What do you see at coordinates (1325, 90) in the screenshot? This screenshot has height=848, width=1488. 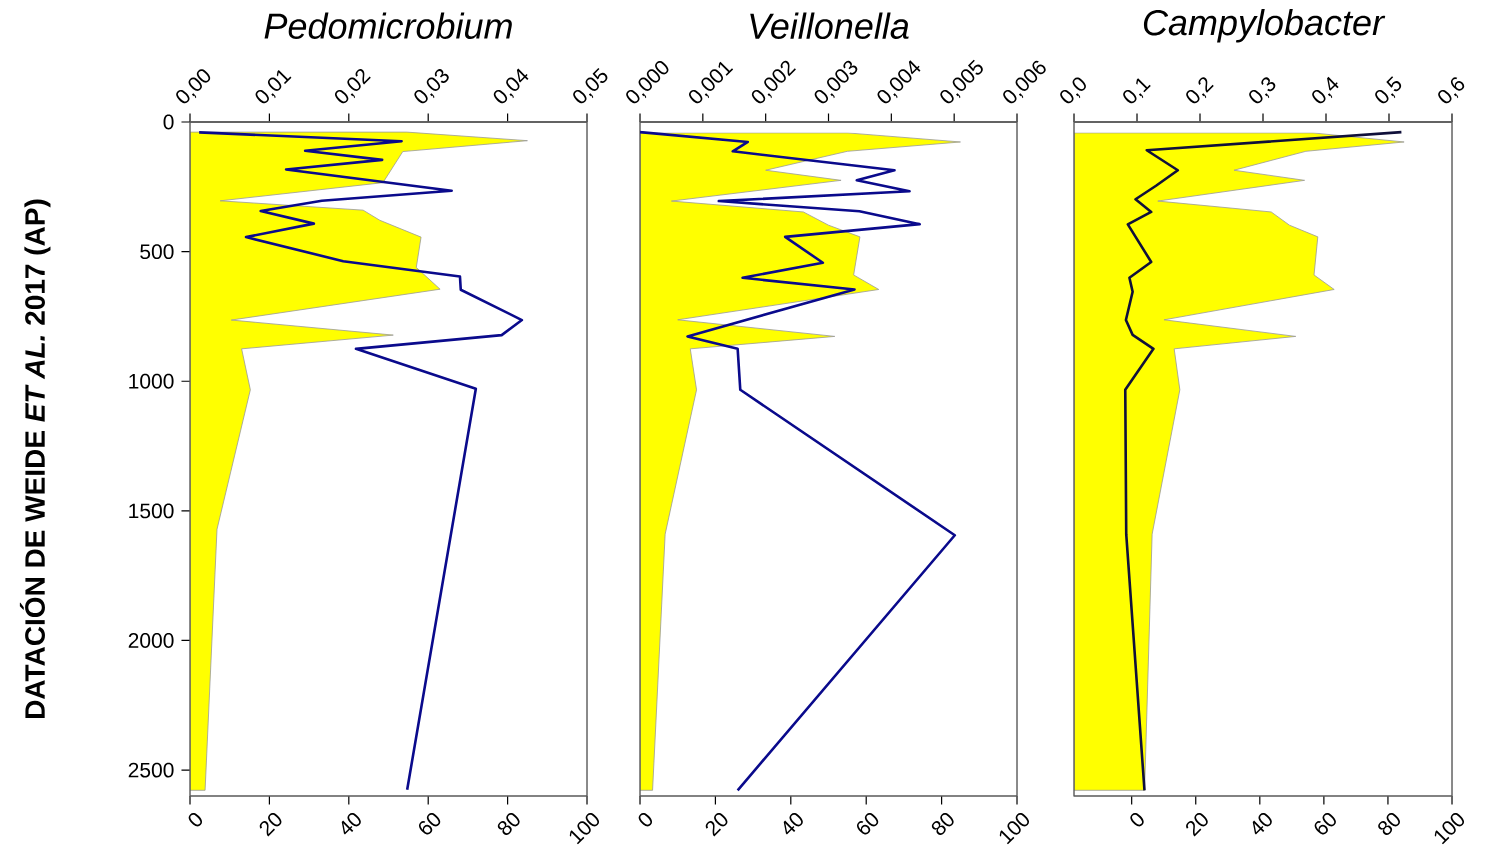 I see `x2-tick-label: 0,4` at bounding box center [1325, 90].